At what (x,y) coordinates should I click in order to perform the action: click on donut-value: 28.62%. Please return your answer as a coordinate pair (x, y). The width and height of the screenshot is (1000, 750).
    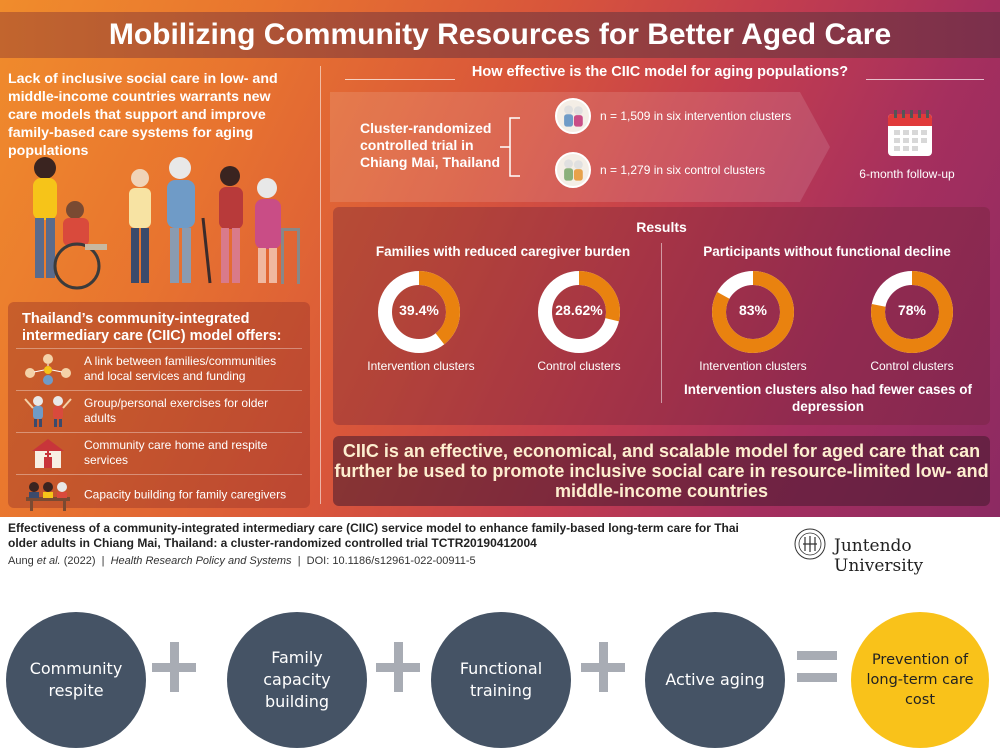
    Looking at the image, I should click on (579, 310).